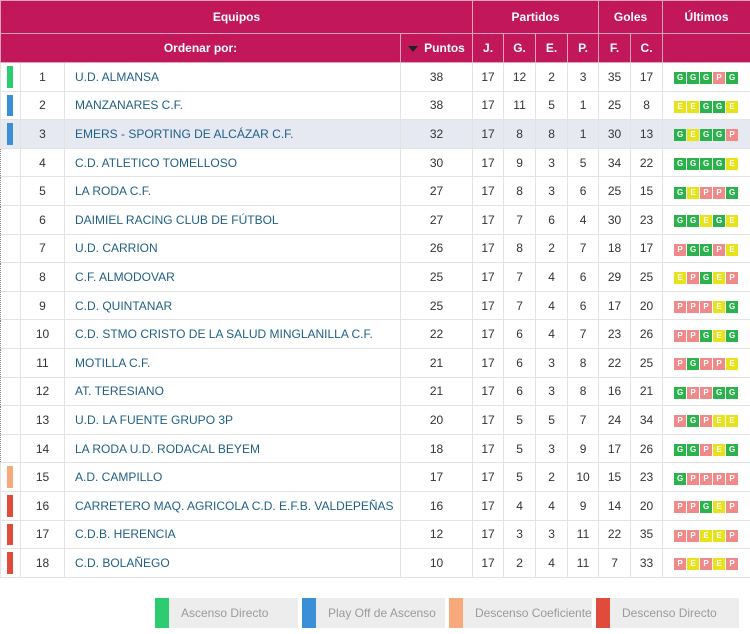 This screenshot has height=634, width=750. What do you see at coordinates (488, 48) in the screenshot?
I see `header-j: J.` at bounding box center [488, 48].